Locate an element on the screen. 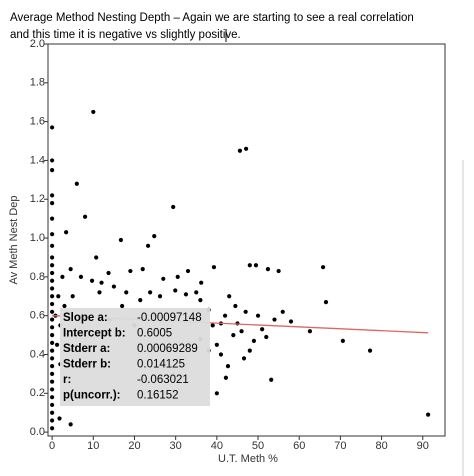 This screenshot has height=476, width=474. x-tick-label: 40 is located at coordinates (217, 446).